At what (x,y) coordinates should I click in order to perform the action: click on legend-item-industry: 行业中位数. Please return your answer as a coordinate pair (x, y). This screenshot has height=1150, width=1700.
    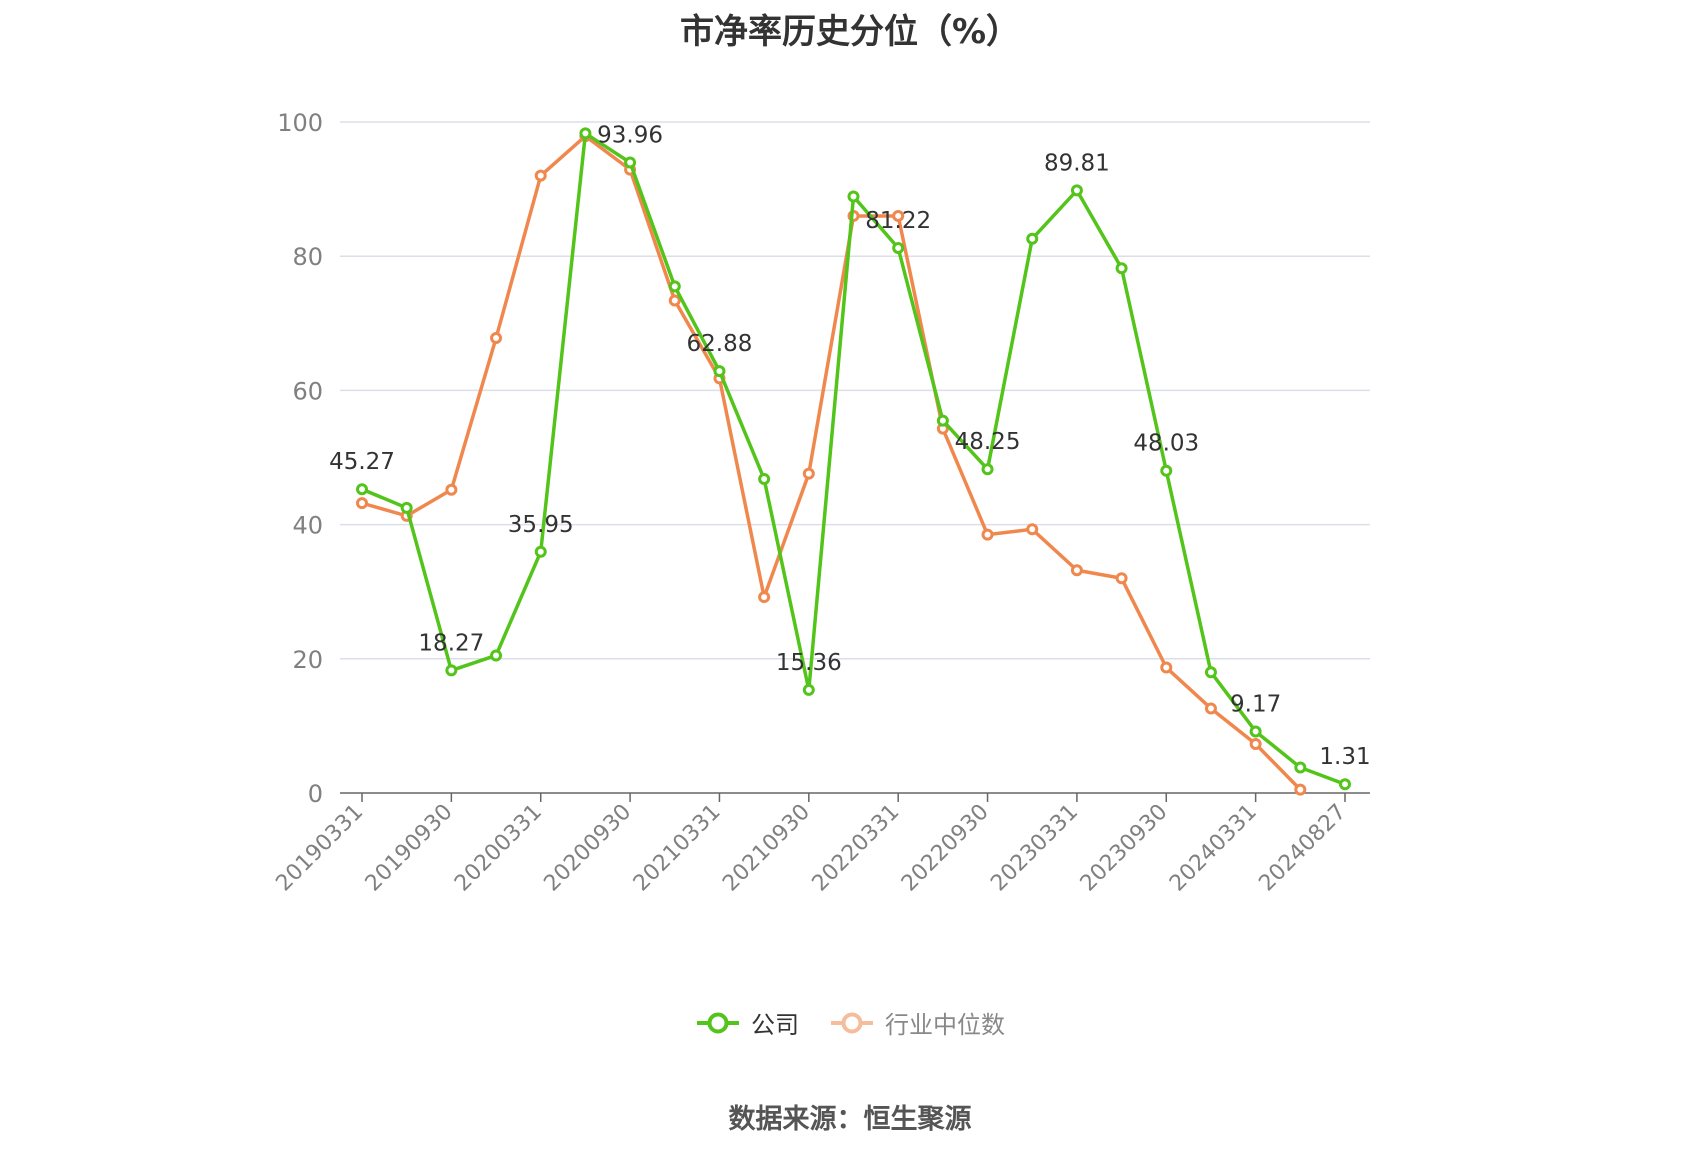
    Looking at the image, I should click on (917, 1022).